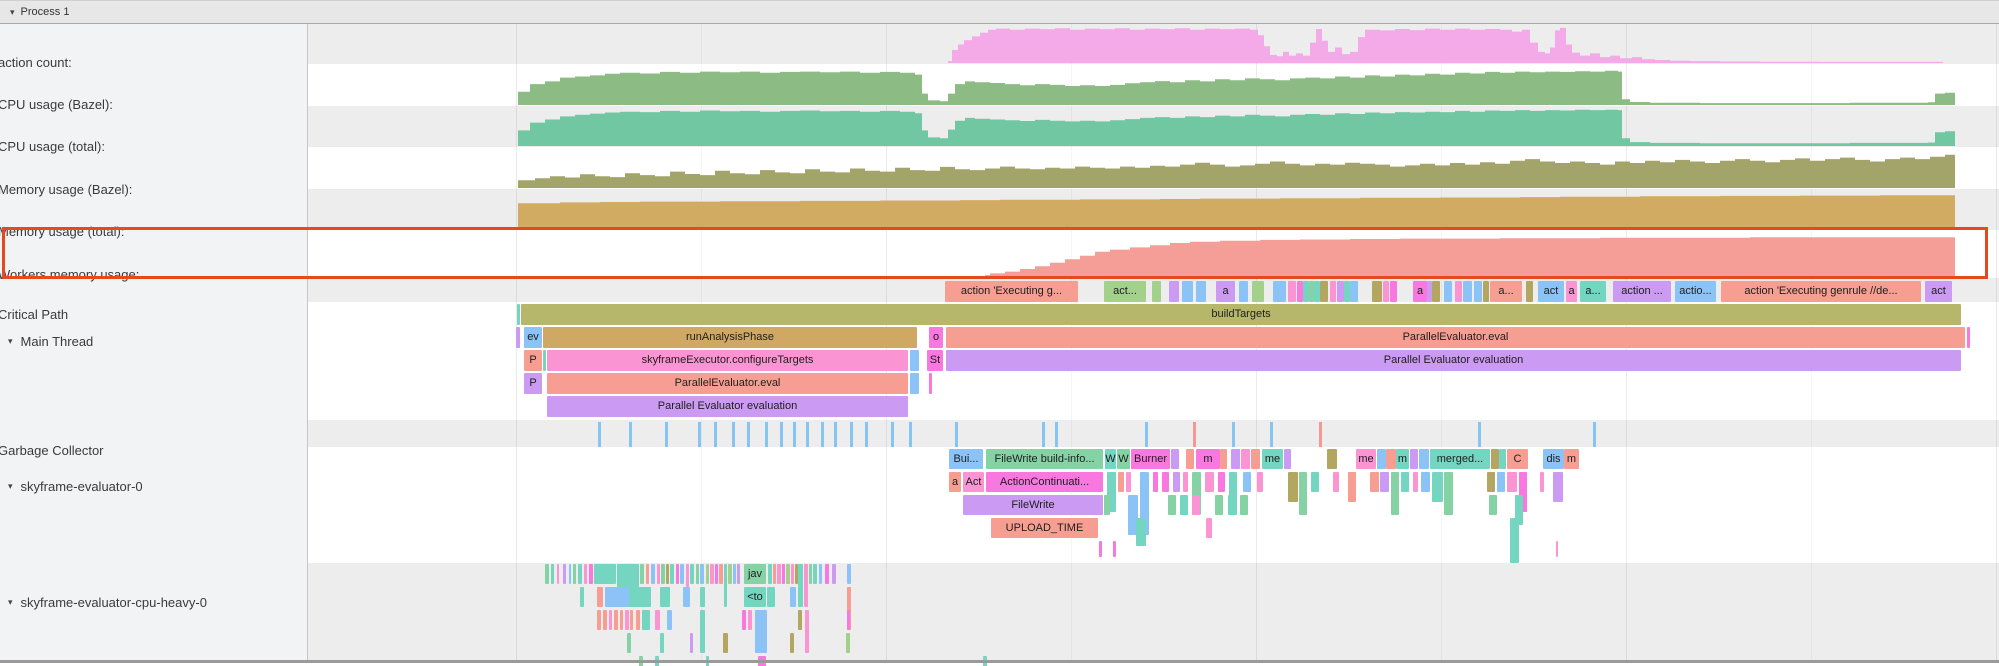 Image resolution: width=1999 pixels, height=666 pixels. Describe the element at coordinates (107, 602) in the screenshot. I see `track-label-skyframe-evaluator-cpu-heavy-0: ▾ skyframe-evaluator-cpu-heavy-0` at that location.